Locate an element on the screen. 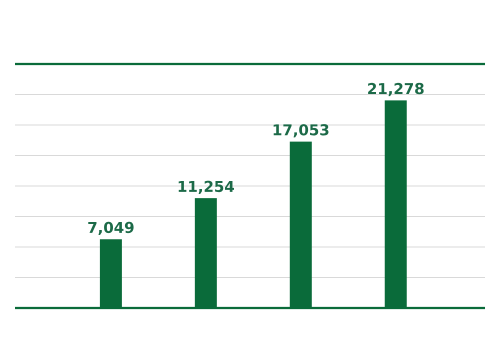 This screenshot has width=500, height=362. data-label: 17,053 is located at coordinates (301, 131).